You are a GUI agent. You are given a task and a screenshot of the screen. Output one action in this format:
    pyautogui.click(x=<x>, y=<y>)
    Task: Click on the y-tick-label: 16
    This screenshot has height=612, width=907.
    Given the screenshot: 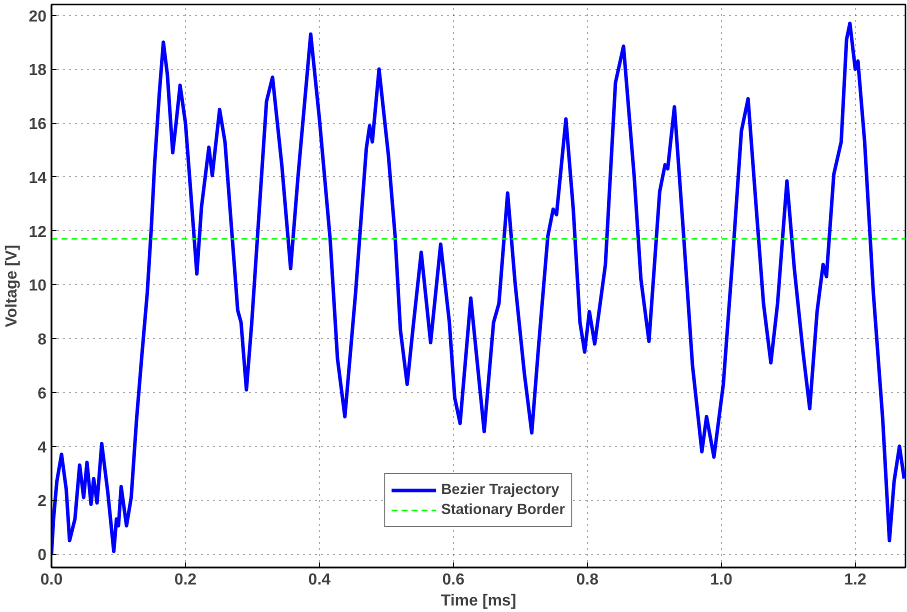 What is the action you would take?
    pyautogui.click(x=37, y=125)
    